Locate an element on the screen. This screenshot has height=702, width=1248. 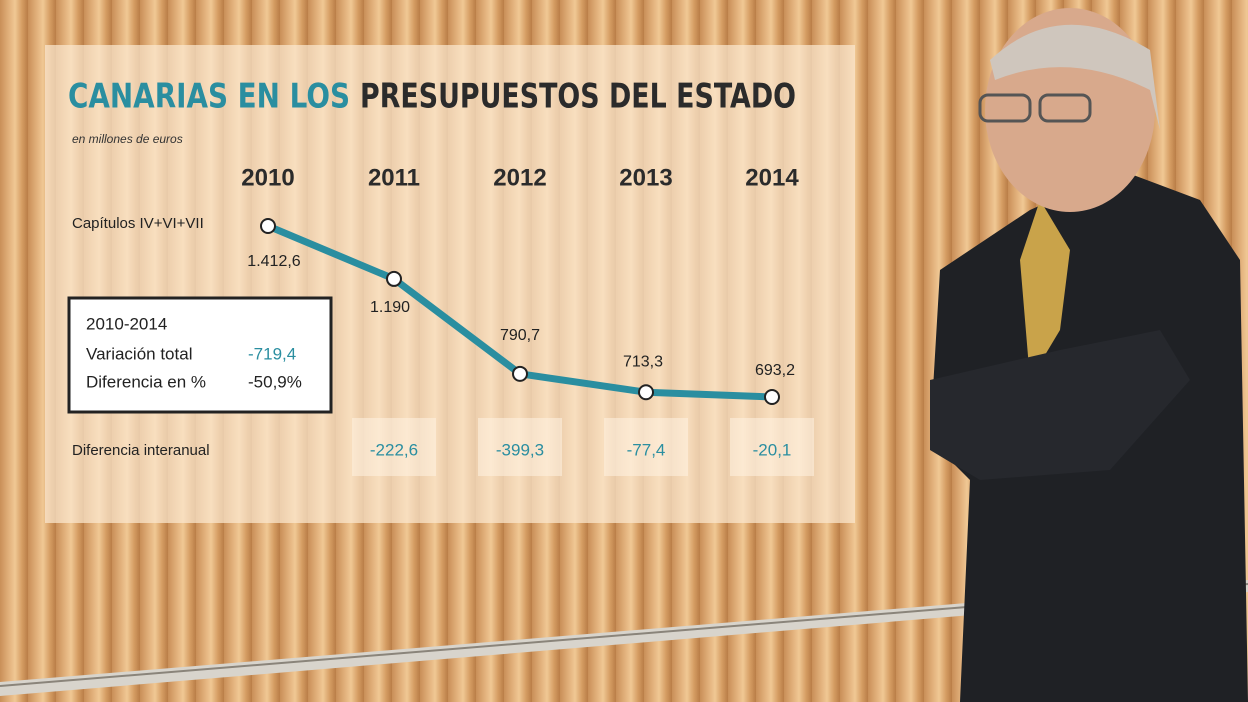
summary-label: Diferencia en % is located at coordinates (146, 381).